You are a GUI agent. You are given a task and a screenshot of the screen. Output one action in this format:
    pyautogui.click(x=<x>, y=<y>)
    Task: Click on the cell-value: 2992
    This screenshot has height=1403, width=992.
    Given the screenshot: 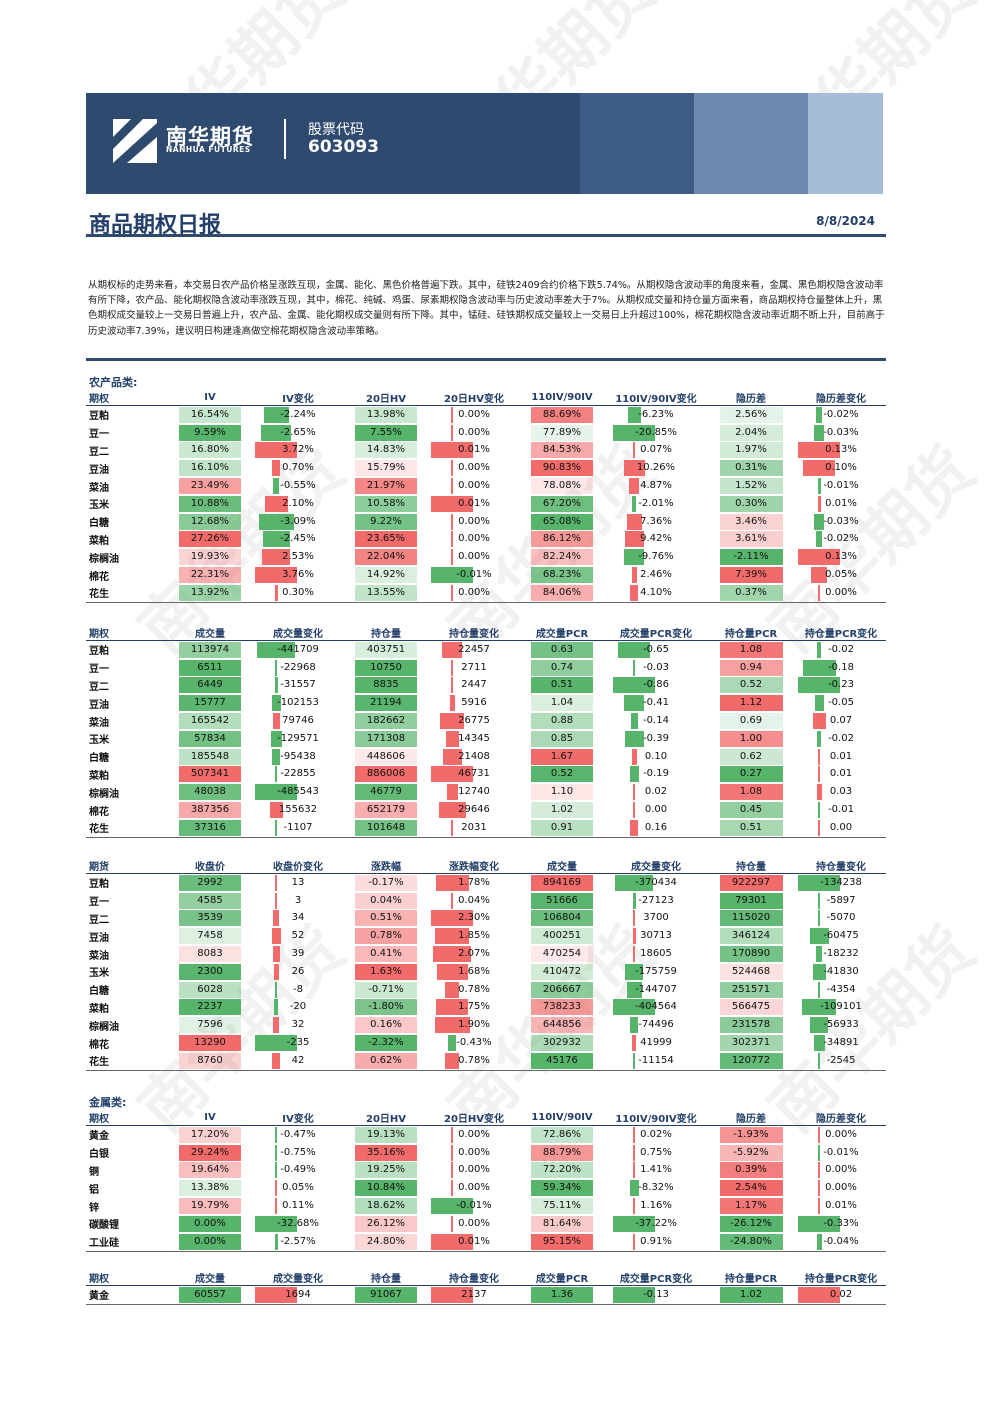 What is the action you would take?
    pyautogui.click(x=210, y=882)
    